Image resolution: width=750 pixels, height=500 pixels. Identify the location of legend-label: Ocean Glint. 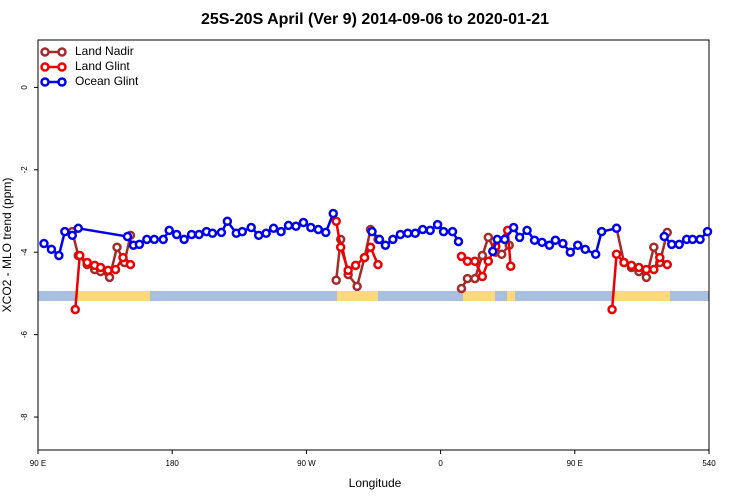
(107, 81).